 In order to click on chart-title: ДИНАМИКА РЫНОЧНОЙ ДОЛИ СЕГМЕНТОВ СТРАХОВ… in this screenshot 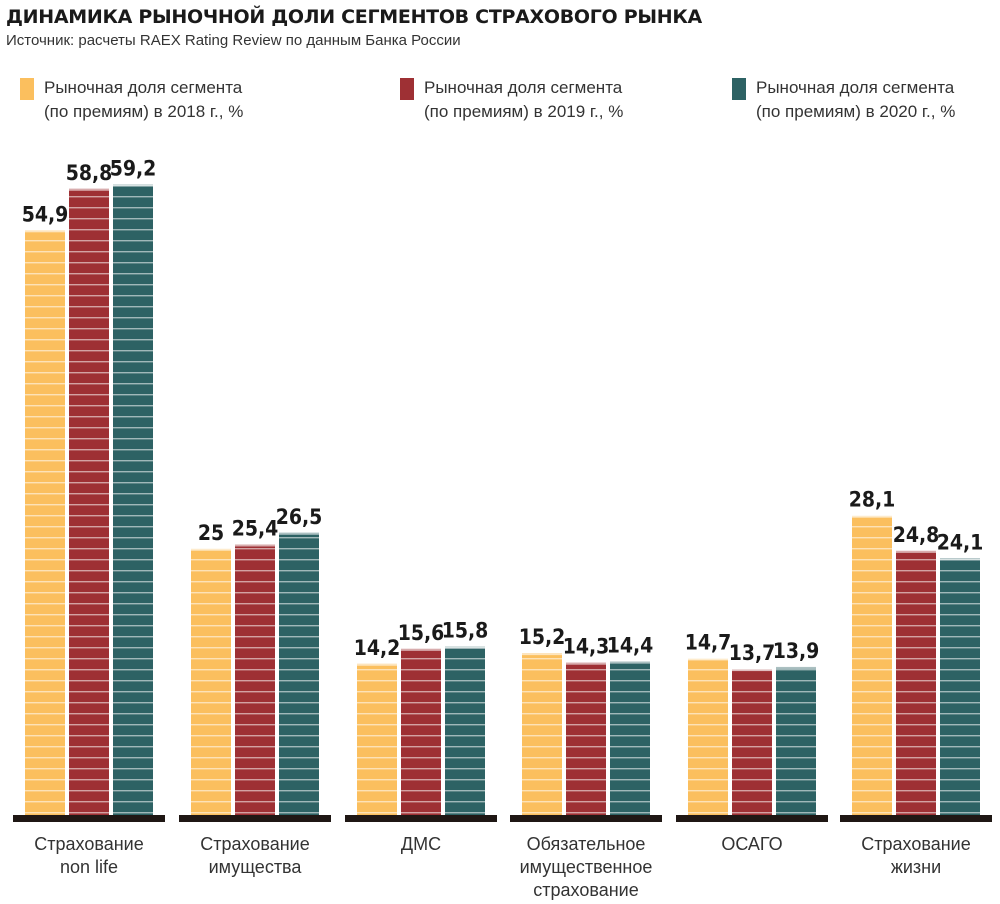, I will do `click(354, 17)`.